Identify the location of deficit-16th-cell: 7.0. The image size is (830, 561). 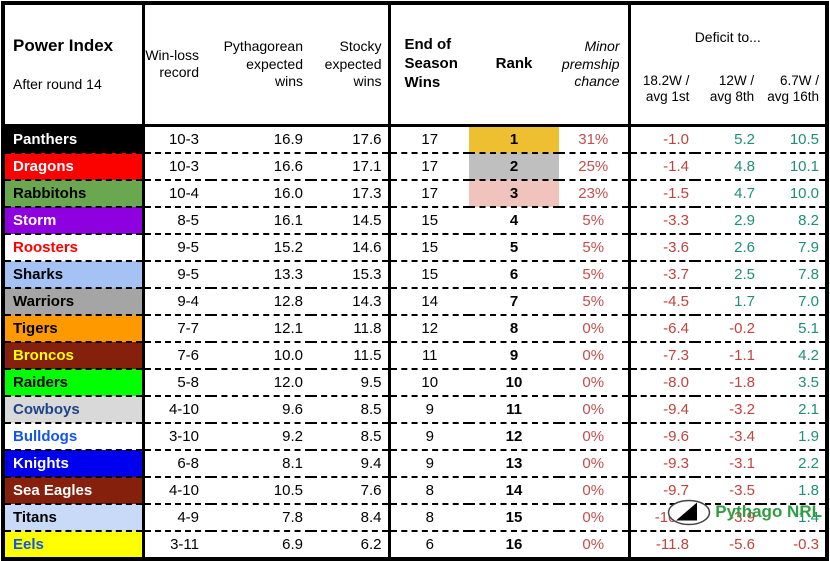
(794, 300).